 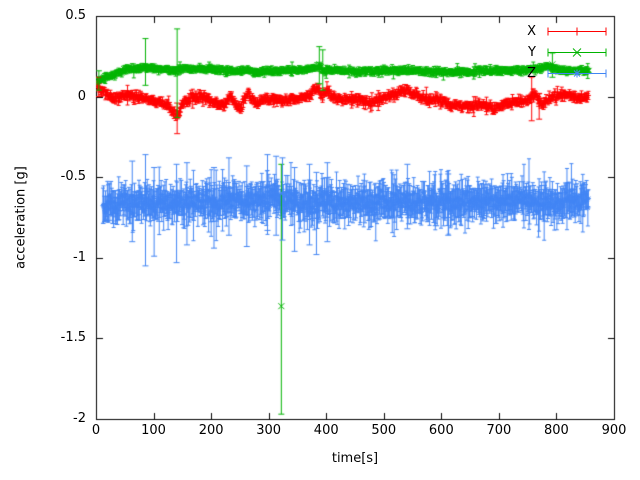 I want to click on legend-sample-z-errorbar-icon, so click(x=577, y=73).